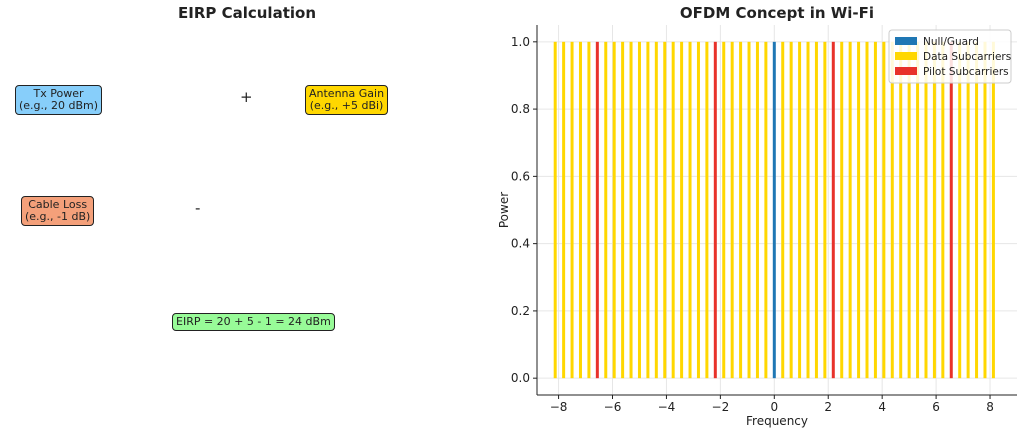 The image size is (1024, 435). What do you see at coordinates (198, 208) in the screenshot?
I see `minus-sign: -` at bounding box center [198, 208].